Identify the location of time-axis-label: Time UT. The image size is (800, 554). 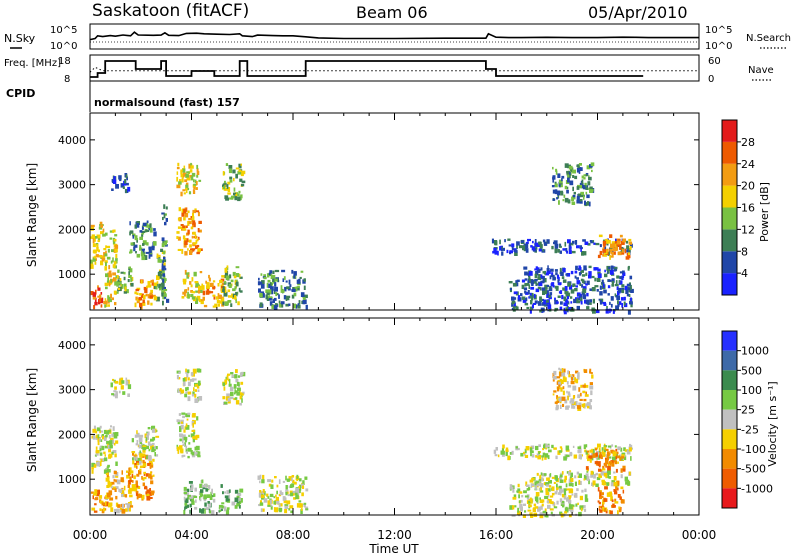
(393, 548).